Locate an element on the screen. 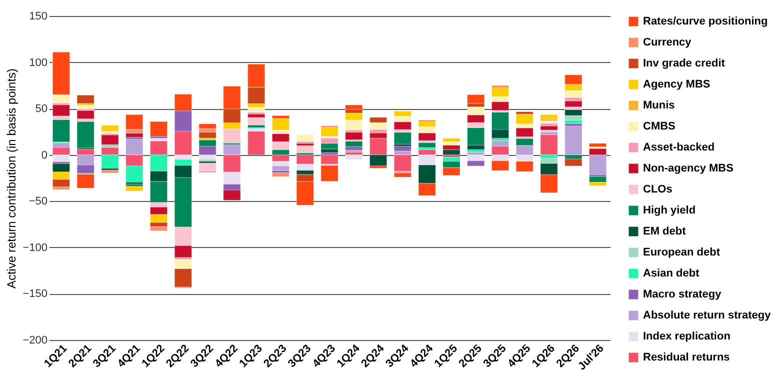 This screenshot has height=377, width=776. legend-label: Absolute return strategy is located at coordinates (707, 316).